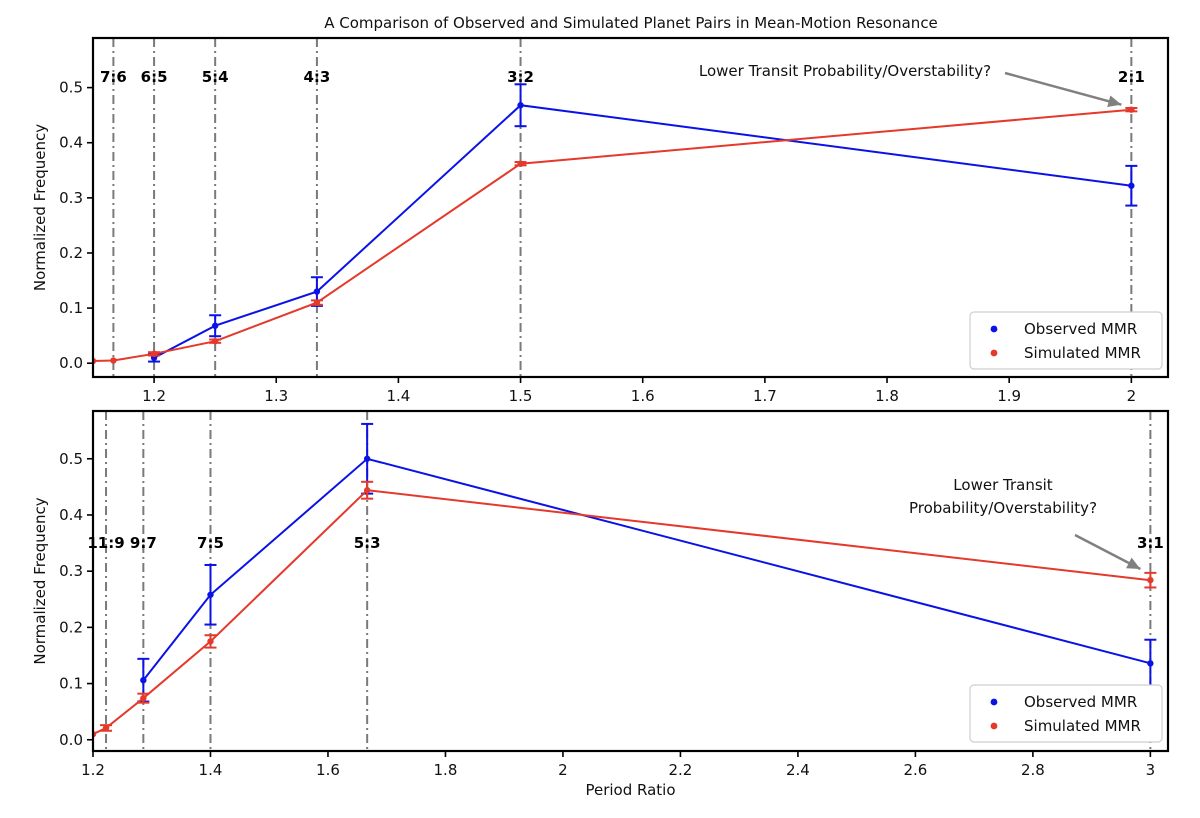  Describe the element at coordinates (915, 770) in the screenshot. I see `x-tick-label: 2.6` at that location.